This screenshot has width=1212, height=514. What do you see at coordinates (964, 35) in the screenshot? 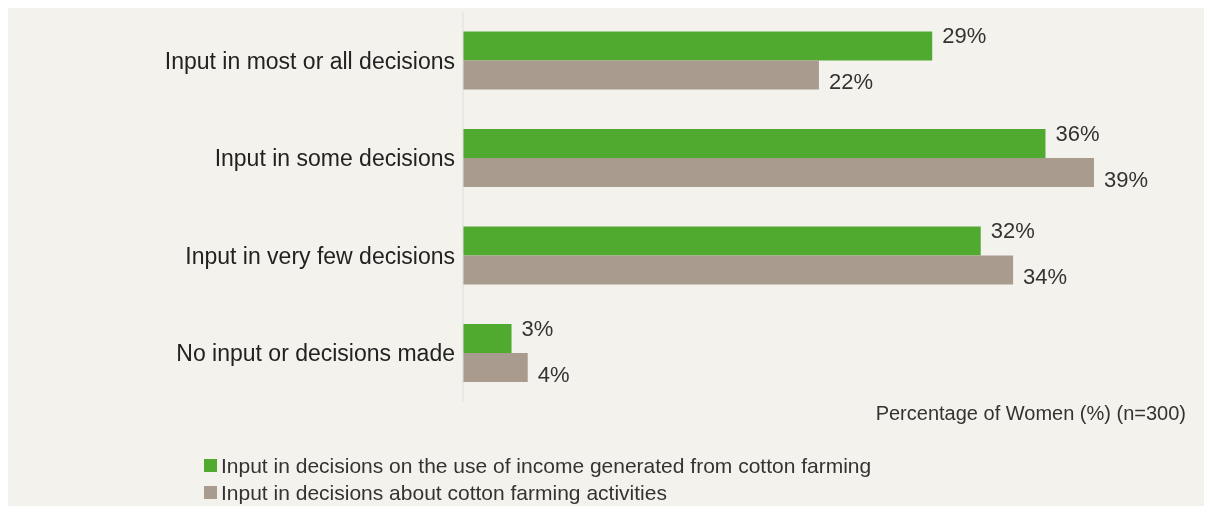
I see `data-label: 29%` at bounding box center [964, 35].